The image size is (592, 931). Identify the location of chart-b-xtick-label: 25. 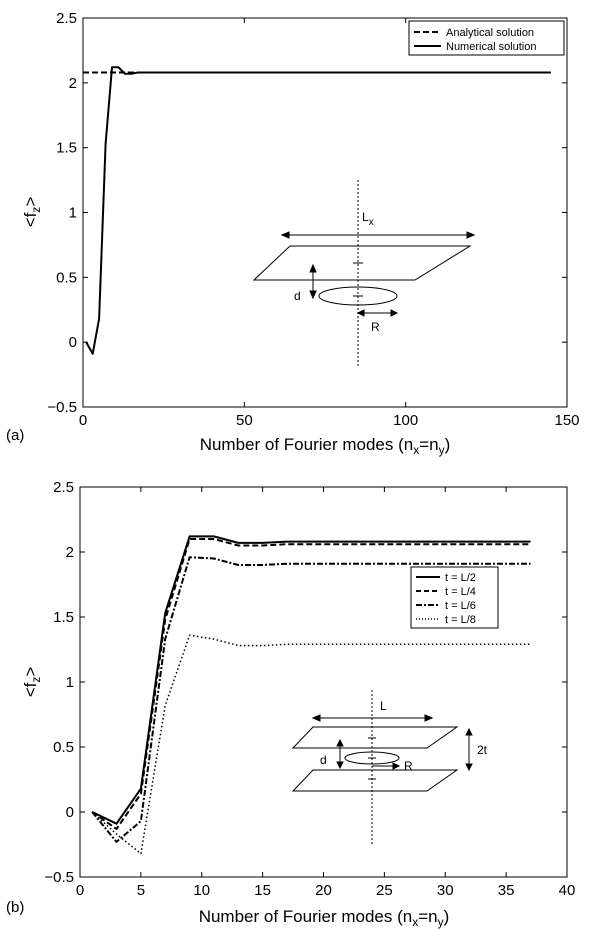
(384, 890).